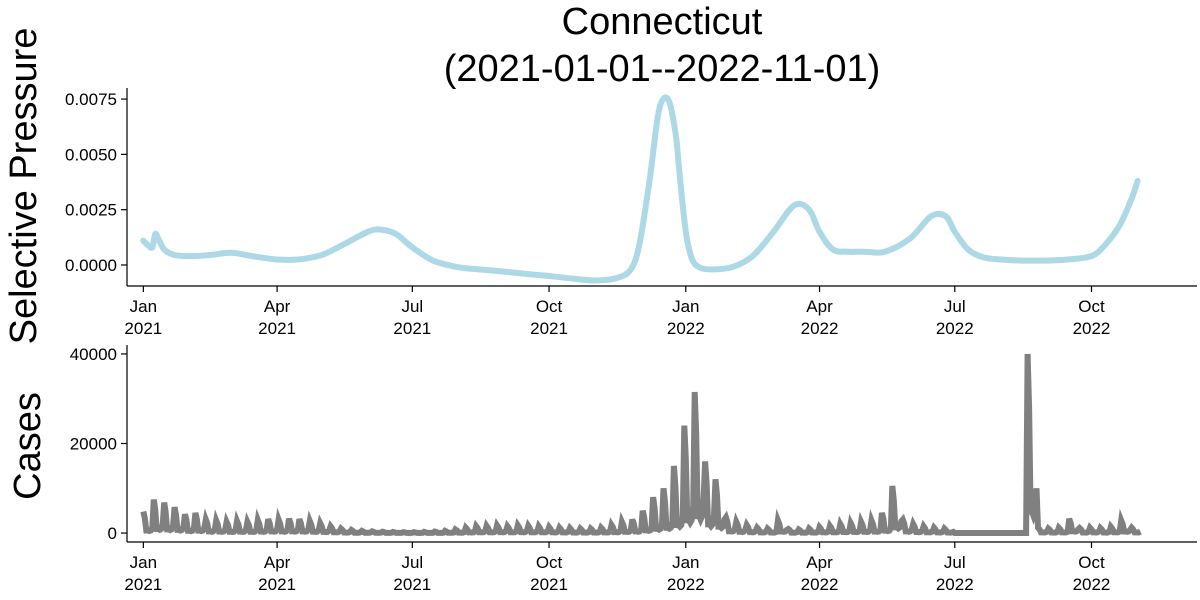  Describe the element at coordinates (93, 354) in the screenshot. I see `cases-y-tick-label: 40000` at that location.